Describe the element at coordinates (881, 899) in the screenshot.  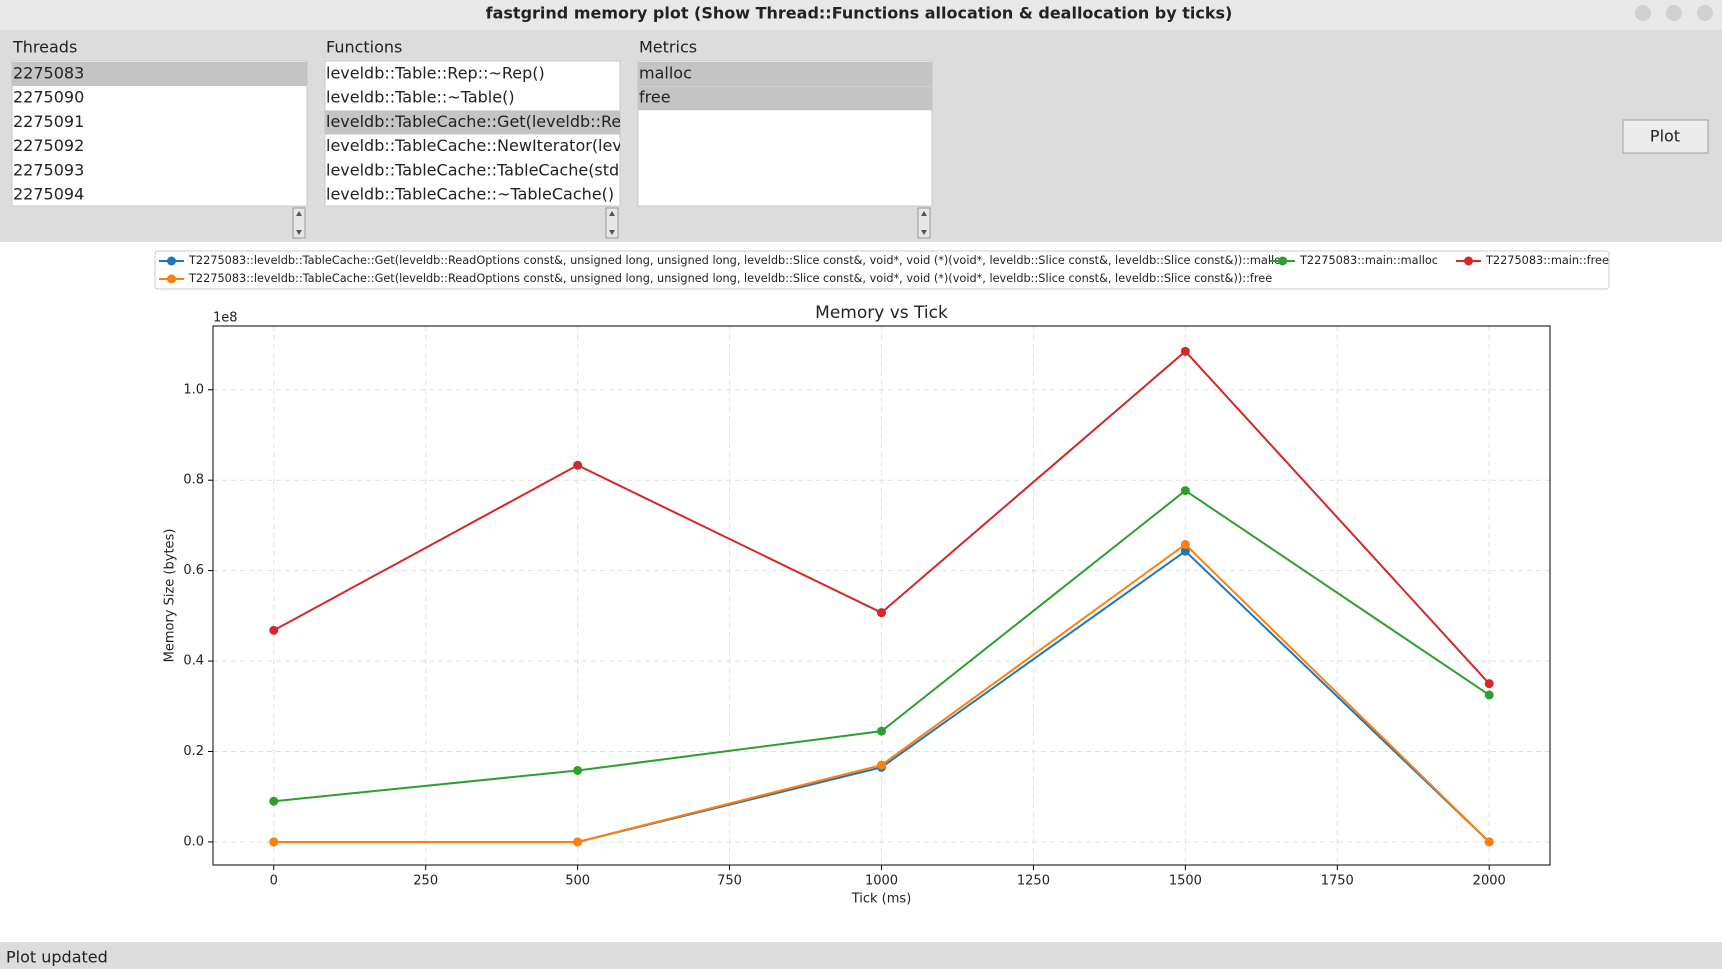
I see `x-axis-label: Tick (ms)` at that location.